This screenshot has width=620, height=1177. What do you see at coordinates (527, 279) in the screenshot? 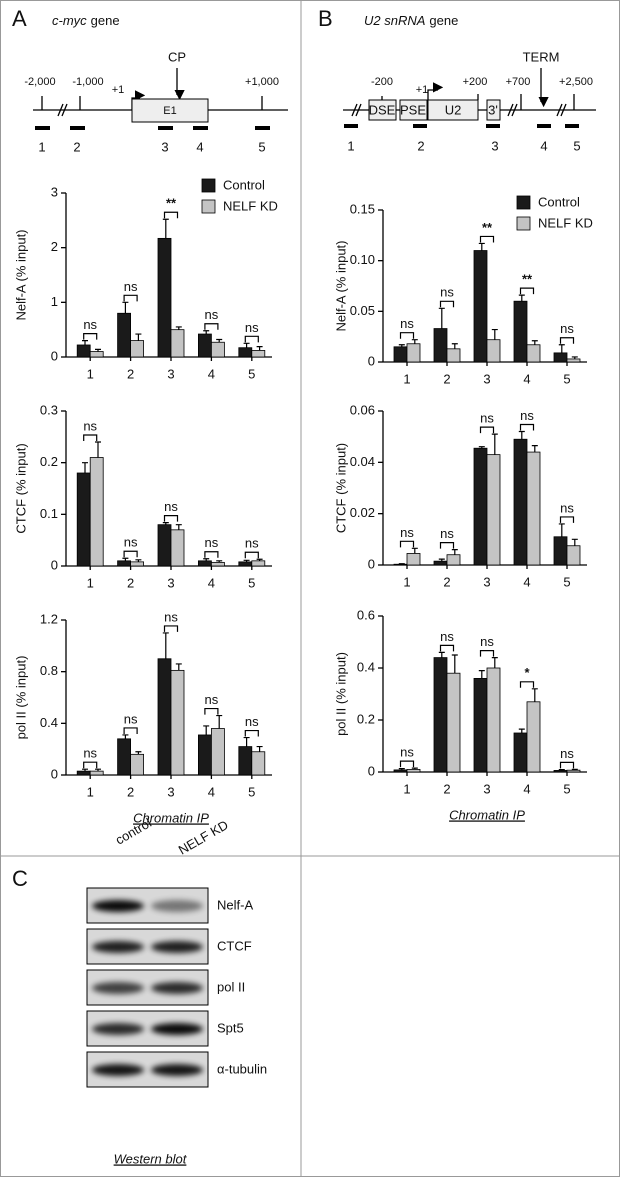
I see `significance-label: **` at bounding box center [527, 279].